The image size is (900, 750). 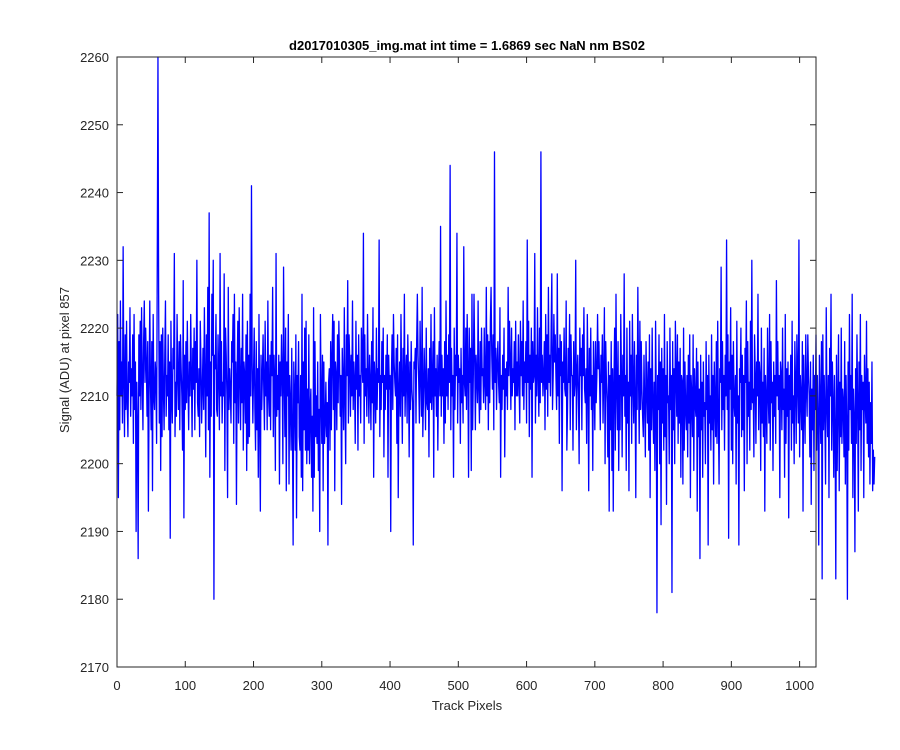 I want to click on x-tick-label: 100, so click(x=185, y=685).